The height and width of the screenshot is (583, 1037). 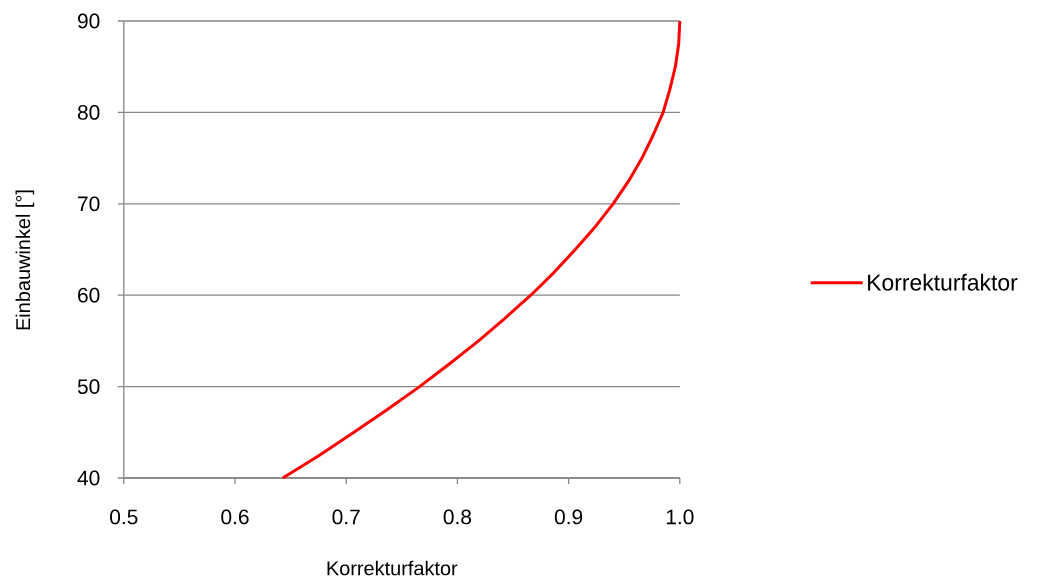 I want to click on y-tick-label: 60, so click(x=89, y=295).